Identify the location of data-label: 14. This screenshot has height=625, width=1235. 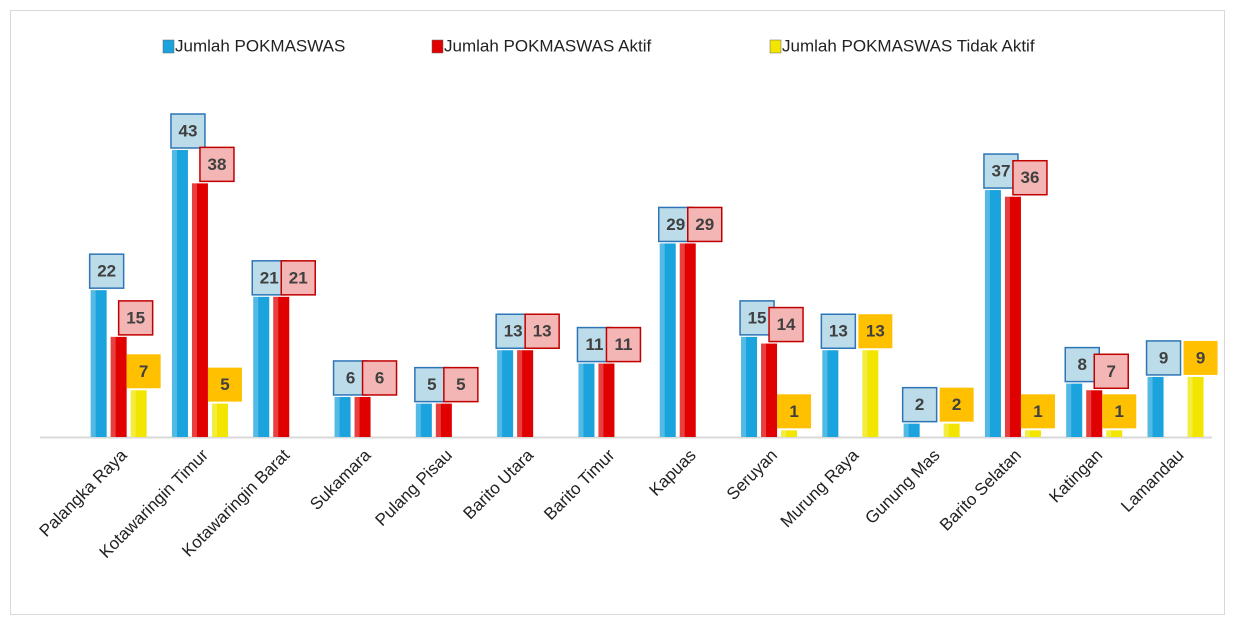
(786, 324).